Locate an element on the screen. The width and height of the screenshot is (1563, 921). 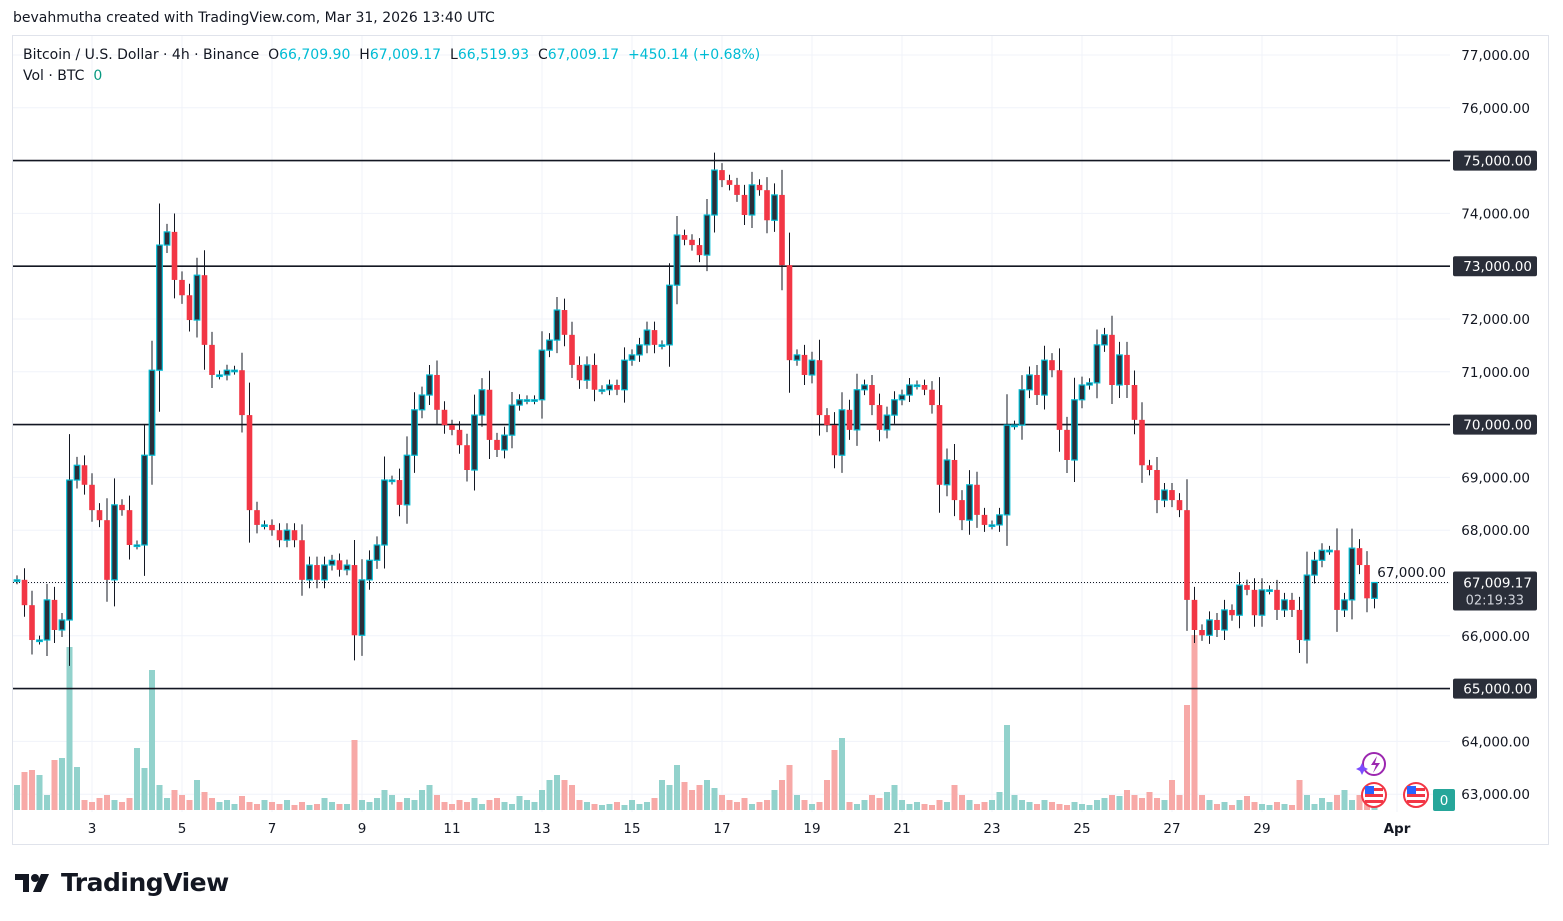
tradingview-logo: TradingView is located at coordinates (122, 882).